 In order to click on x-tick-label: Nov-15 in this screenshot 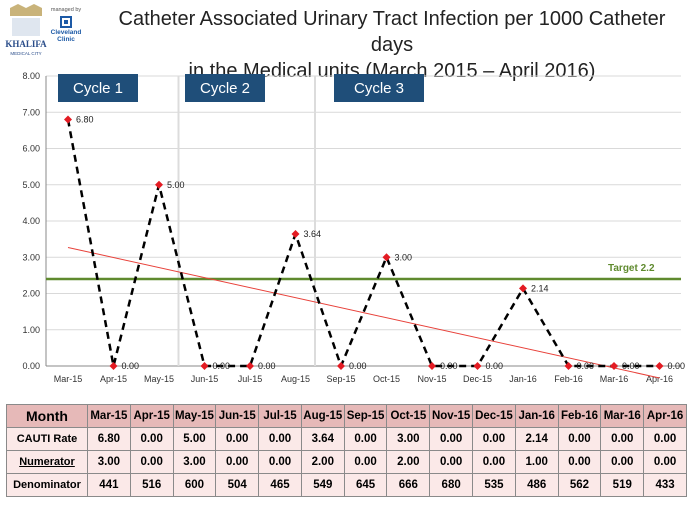, I will do `click(431, 379)`.